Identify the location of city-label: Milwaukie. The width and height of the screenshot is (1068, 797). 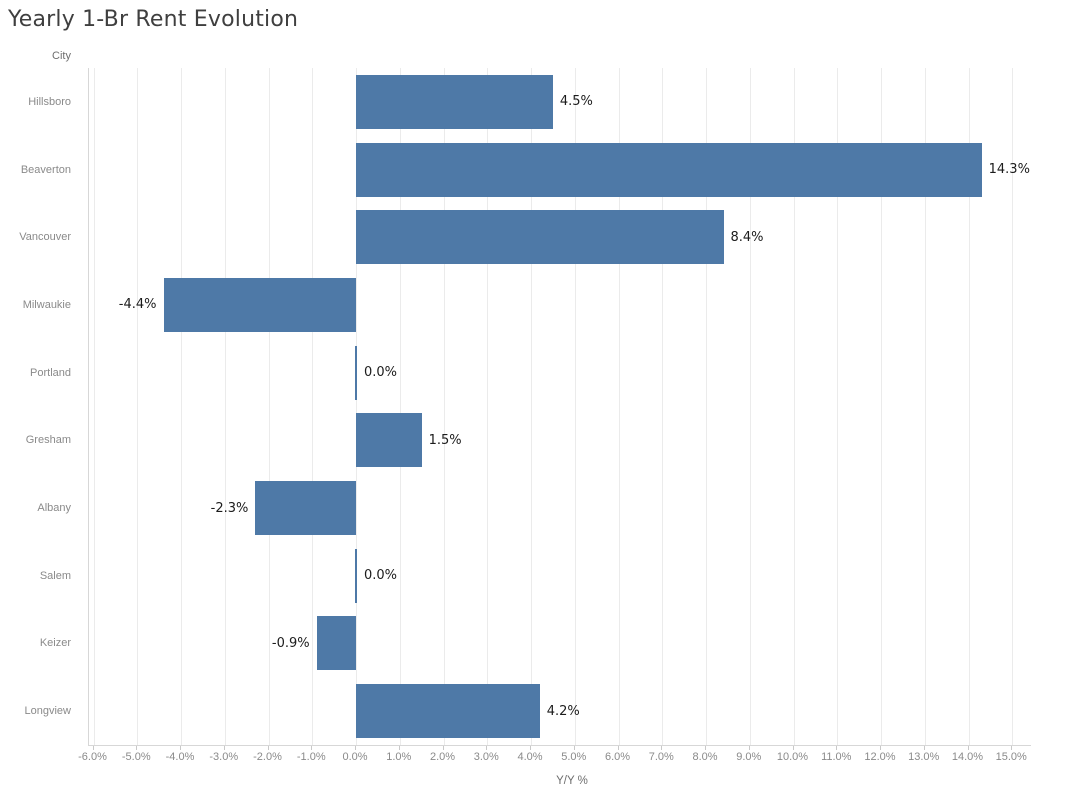
(46, 304).